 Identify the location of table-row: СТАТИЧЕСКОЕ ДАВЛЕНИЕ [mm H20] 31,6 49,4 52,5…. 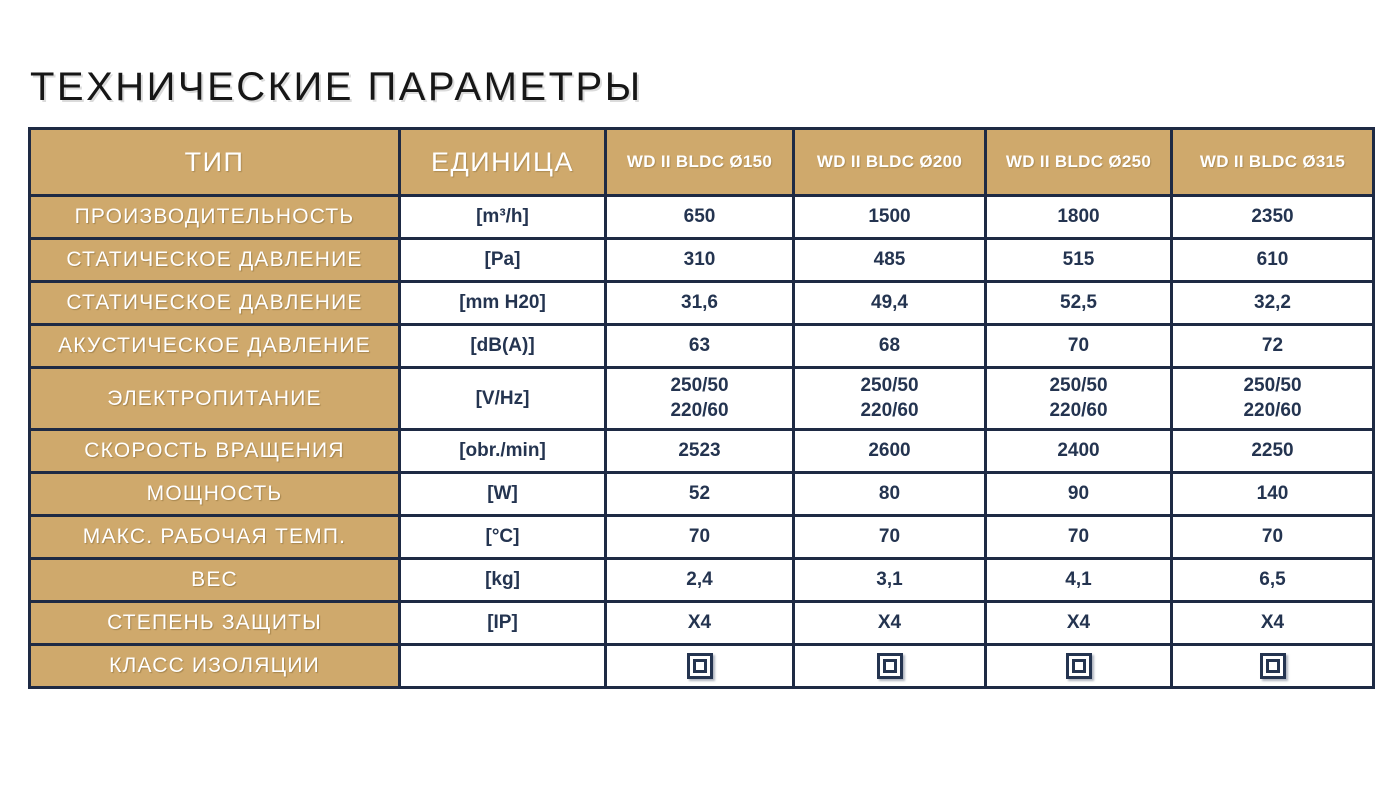
(701, 303).